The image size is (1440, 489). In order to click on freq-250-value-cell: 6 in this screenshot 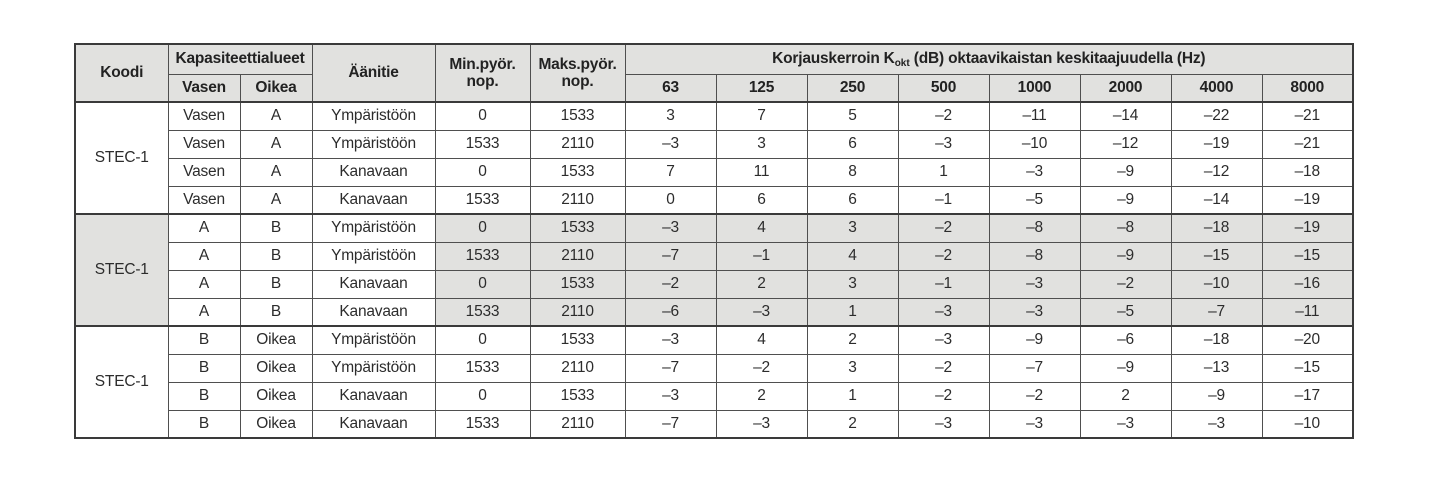, I will do `click(852, 144)`.